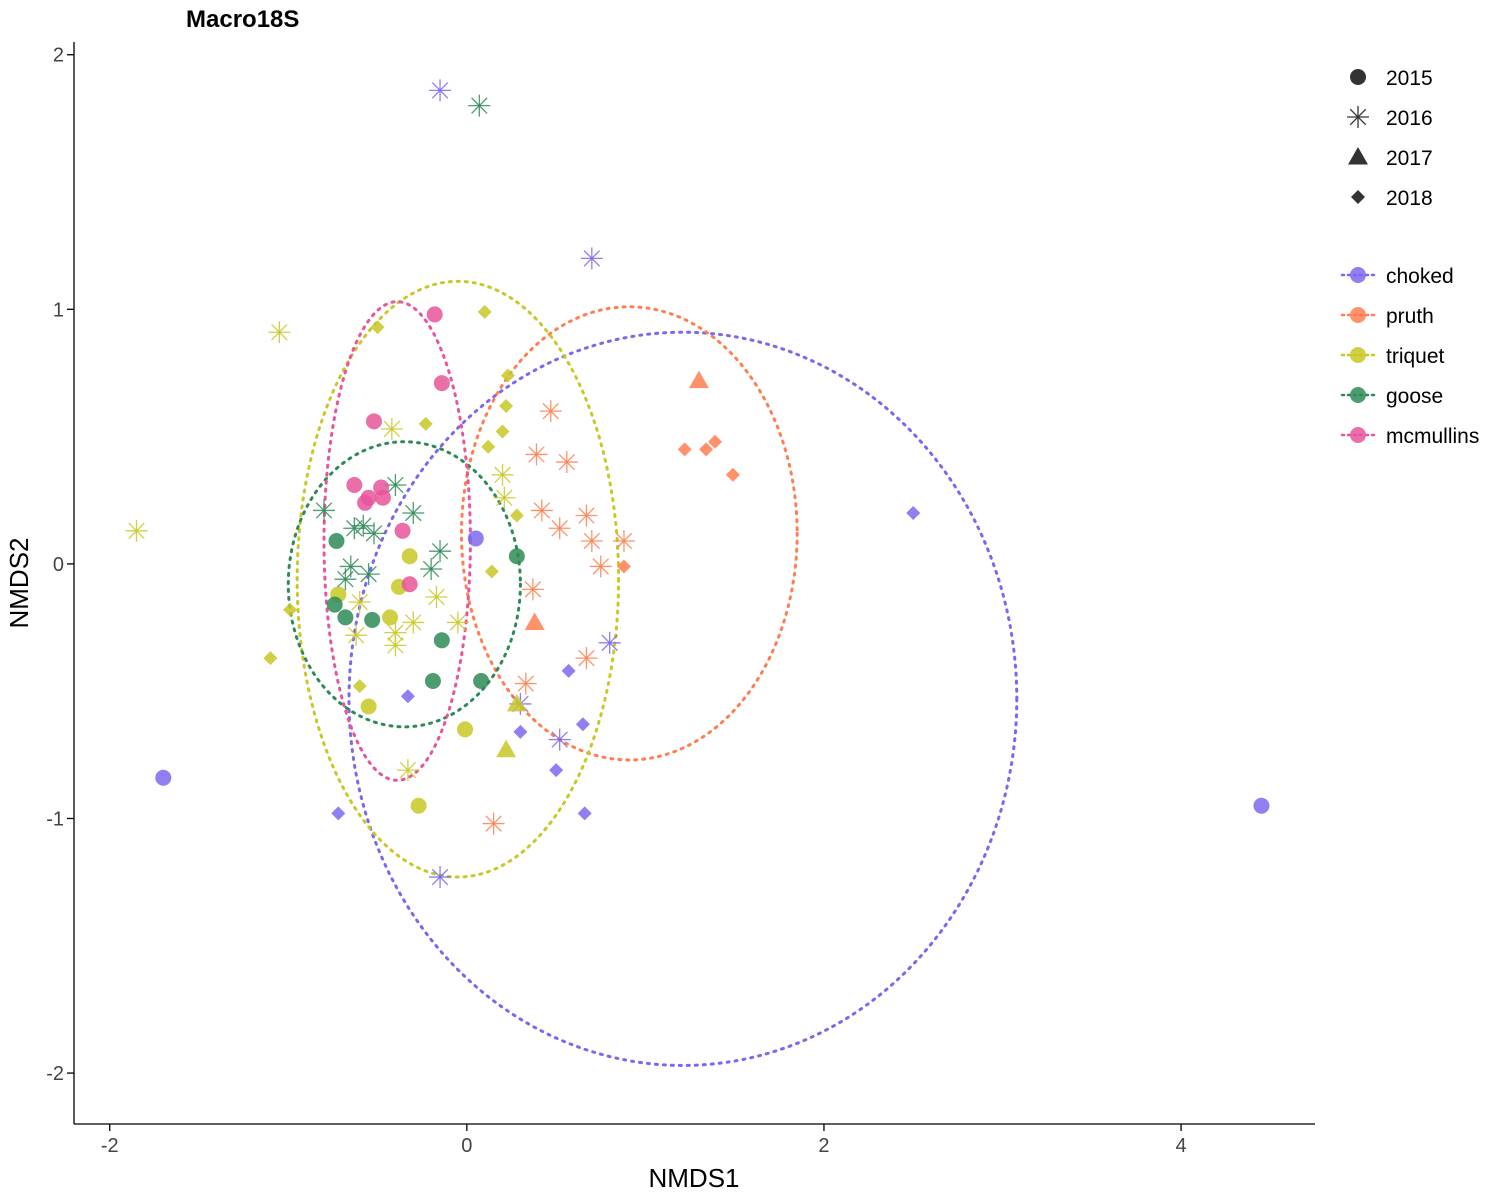 The height and width of the screenshot is (1200, 1500). What do you see at coordinates (1358, 117) in the screenshot?
I see `legend-key-asterisk` at bounding box center [1358, 117].